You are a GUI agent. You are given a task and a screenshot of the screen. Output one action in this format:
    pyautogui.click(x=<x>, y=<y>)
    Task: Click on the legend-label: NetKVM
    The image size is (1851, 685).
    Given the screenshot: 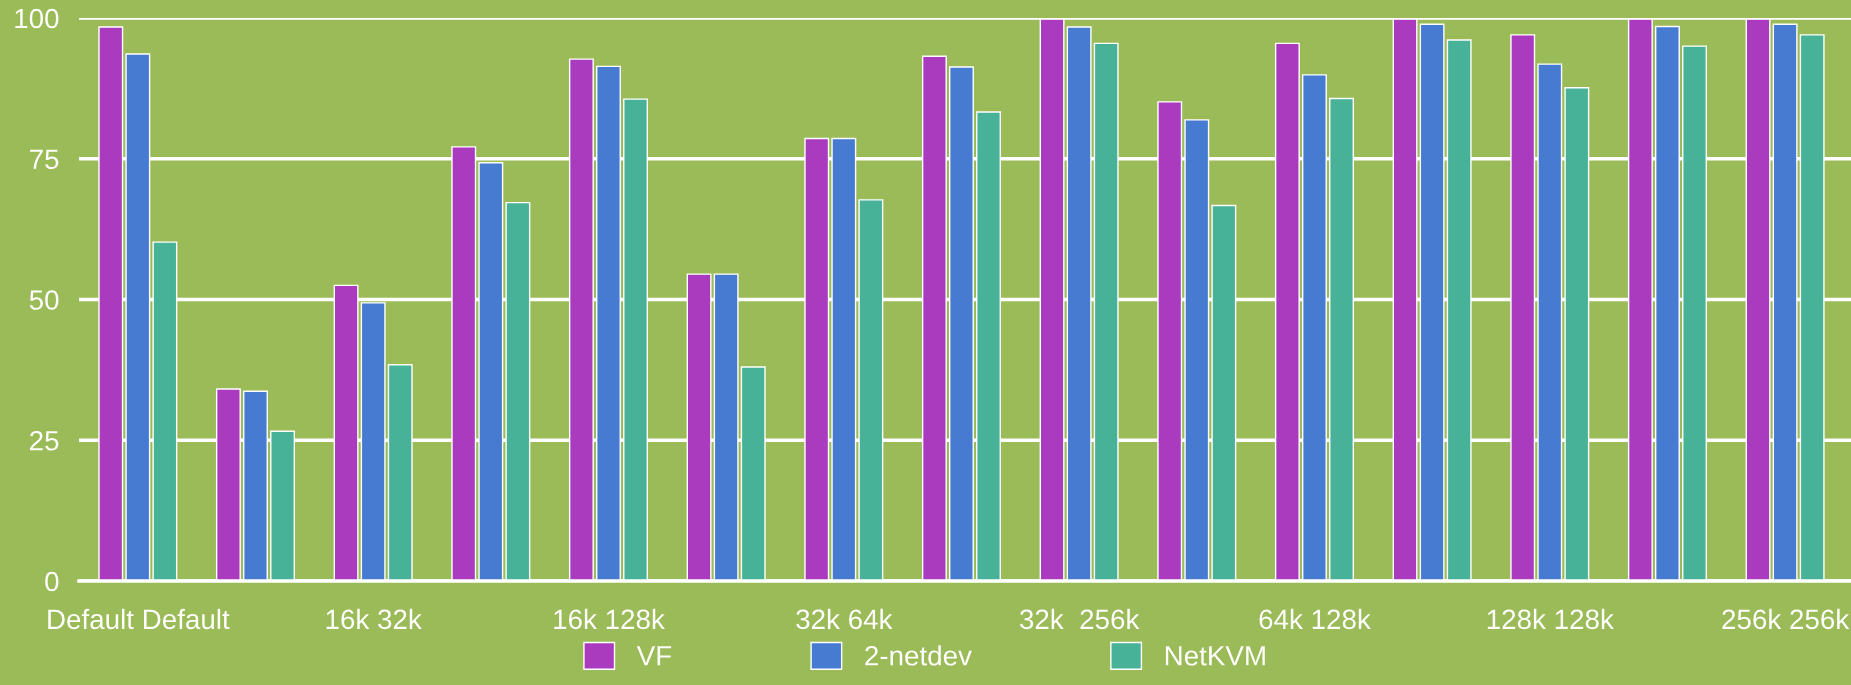 What is the action you would take?
    pyautogui.click(x=1215, y=656)
    